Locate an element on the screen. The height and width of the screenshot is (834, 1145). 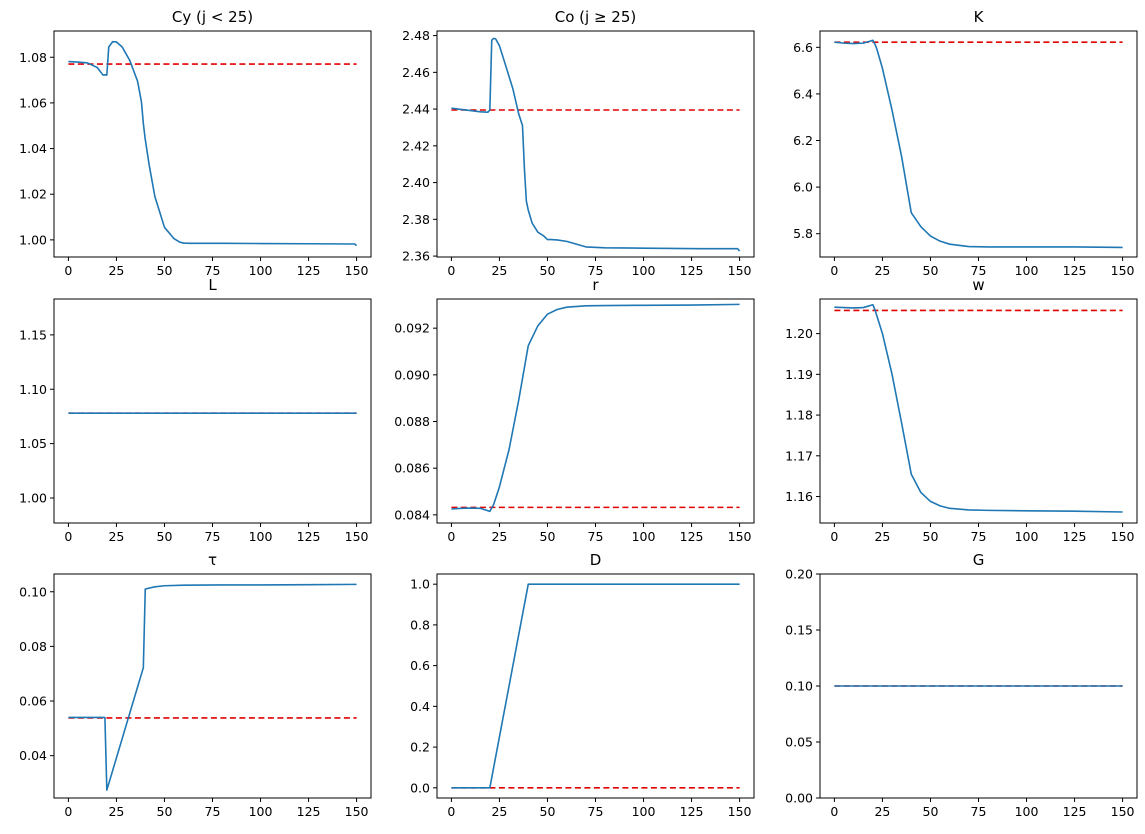
y-tick-label: 1.16 is located at coordinates (799, 496).